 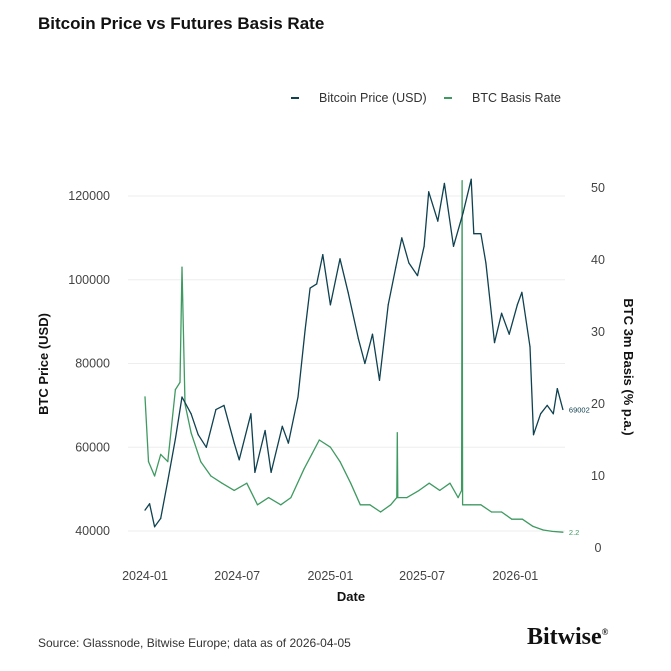 What do you see at coordinates (568, 637) in the screenshot?
I see `bitwise-logo: Bitwise®` at bounding box center [568, 637].